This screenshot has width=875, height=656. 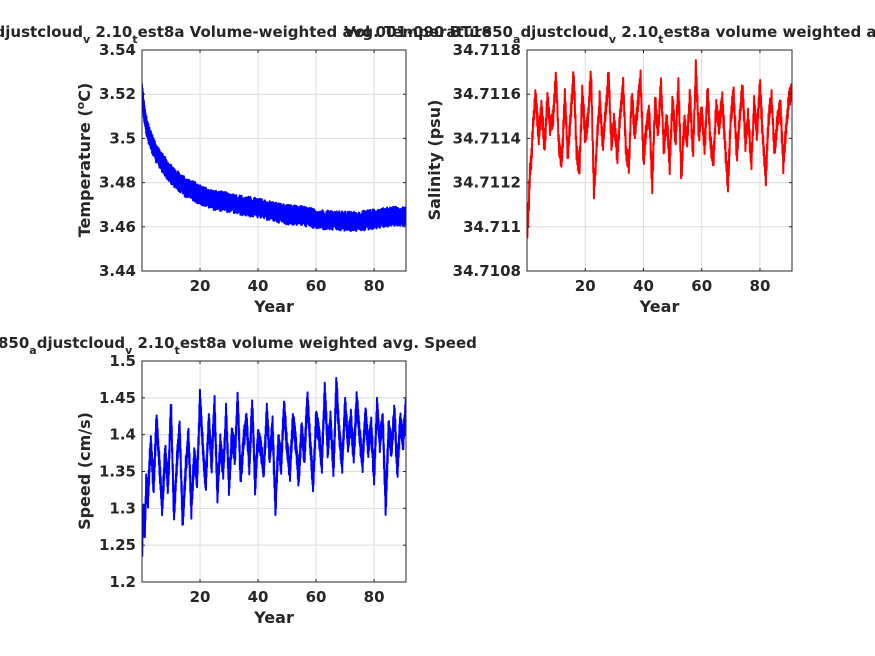 I want to click on y-tick-label: 34.7112, so click(x=487, y=183).